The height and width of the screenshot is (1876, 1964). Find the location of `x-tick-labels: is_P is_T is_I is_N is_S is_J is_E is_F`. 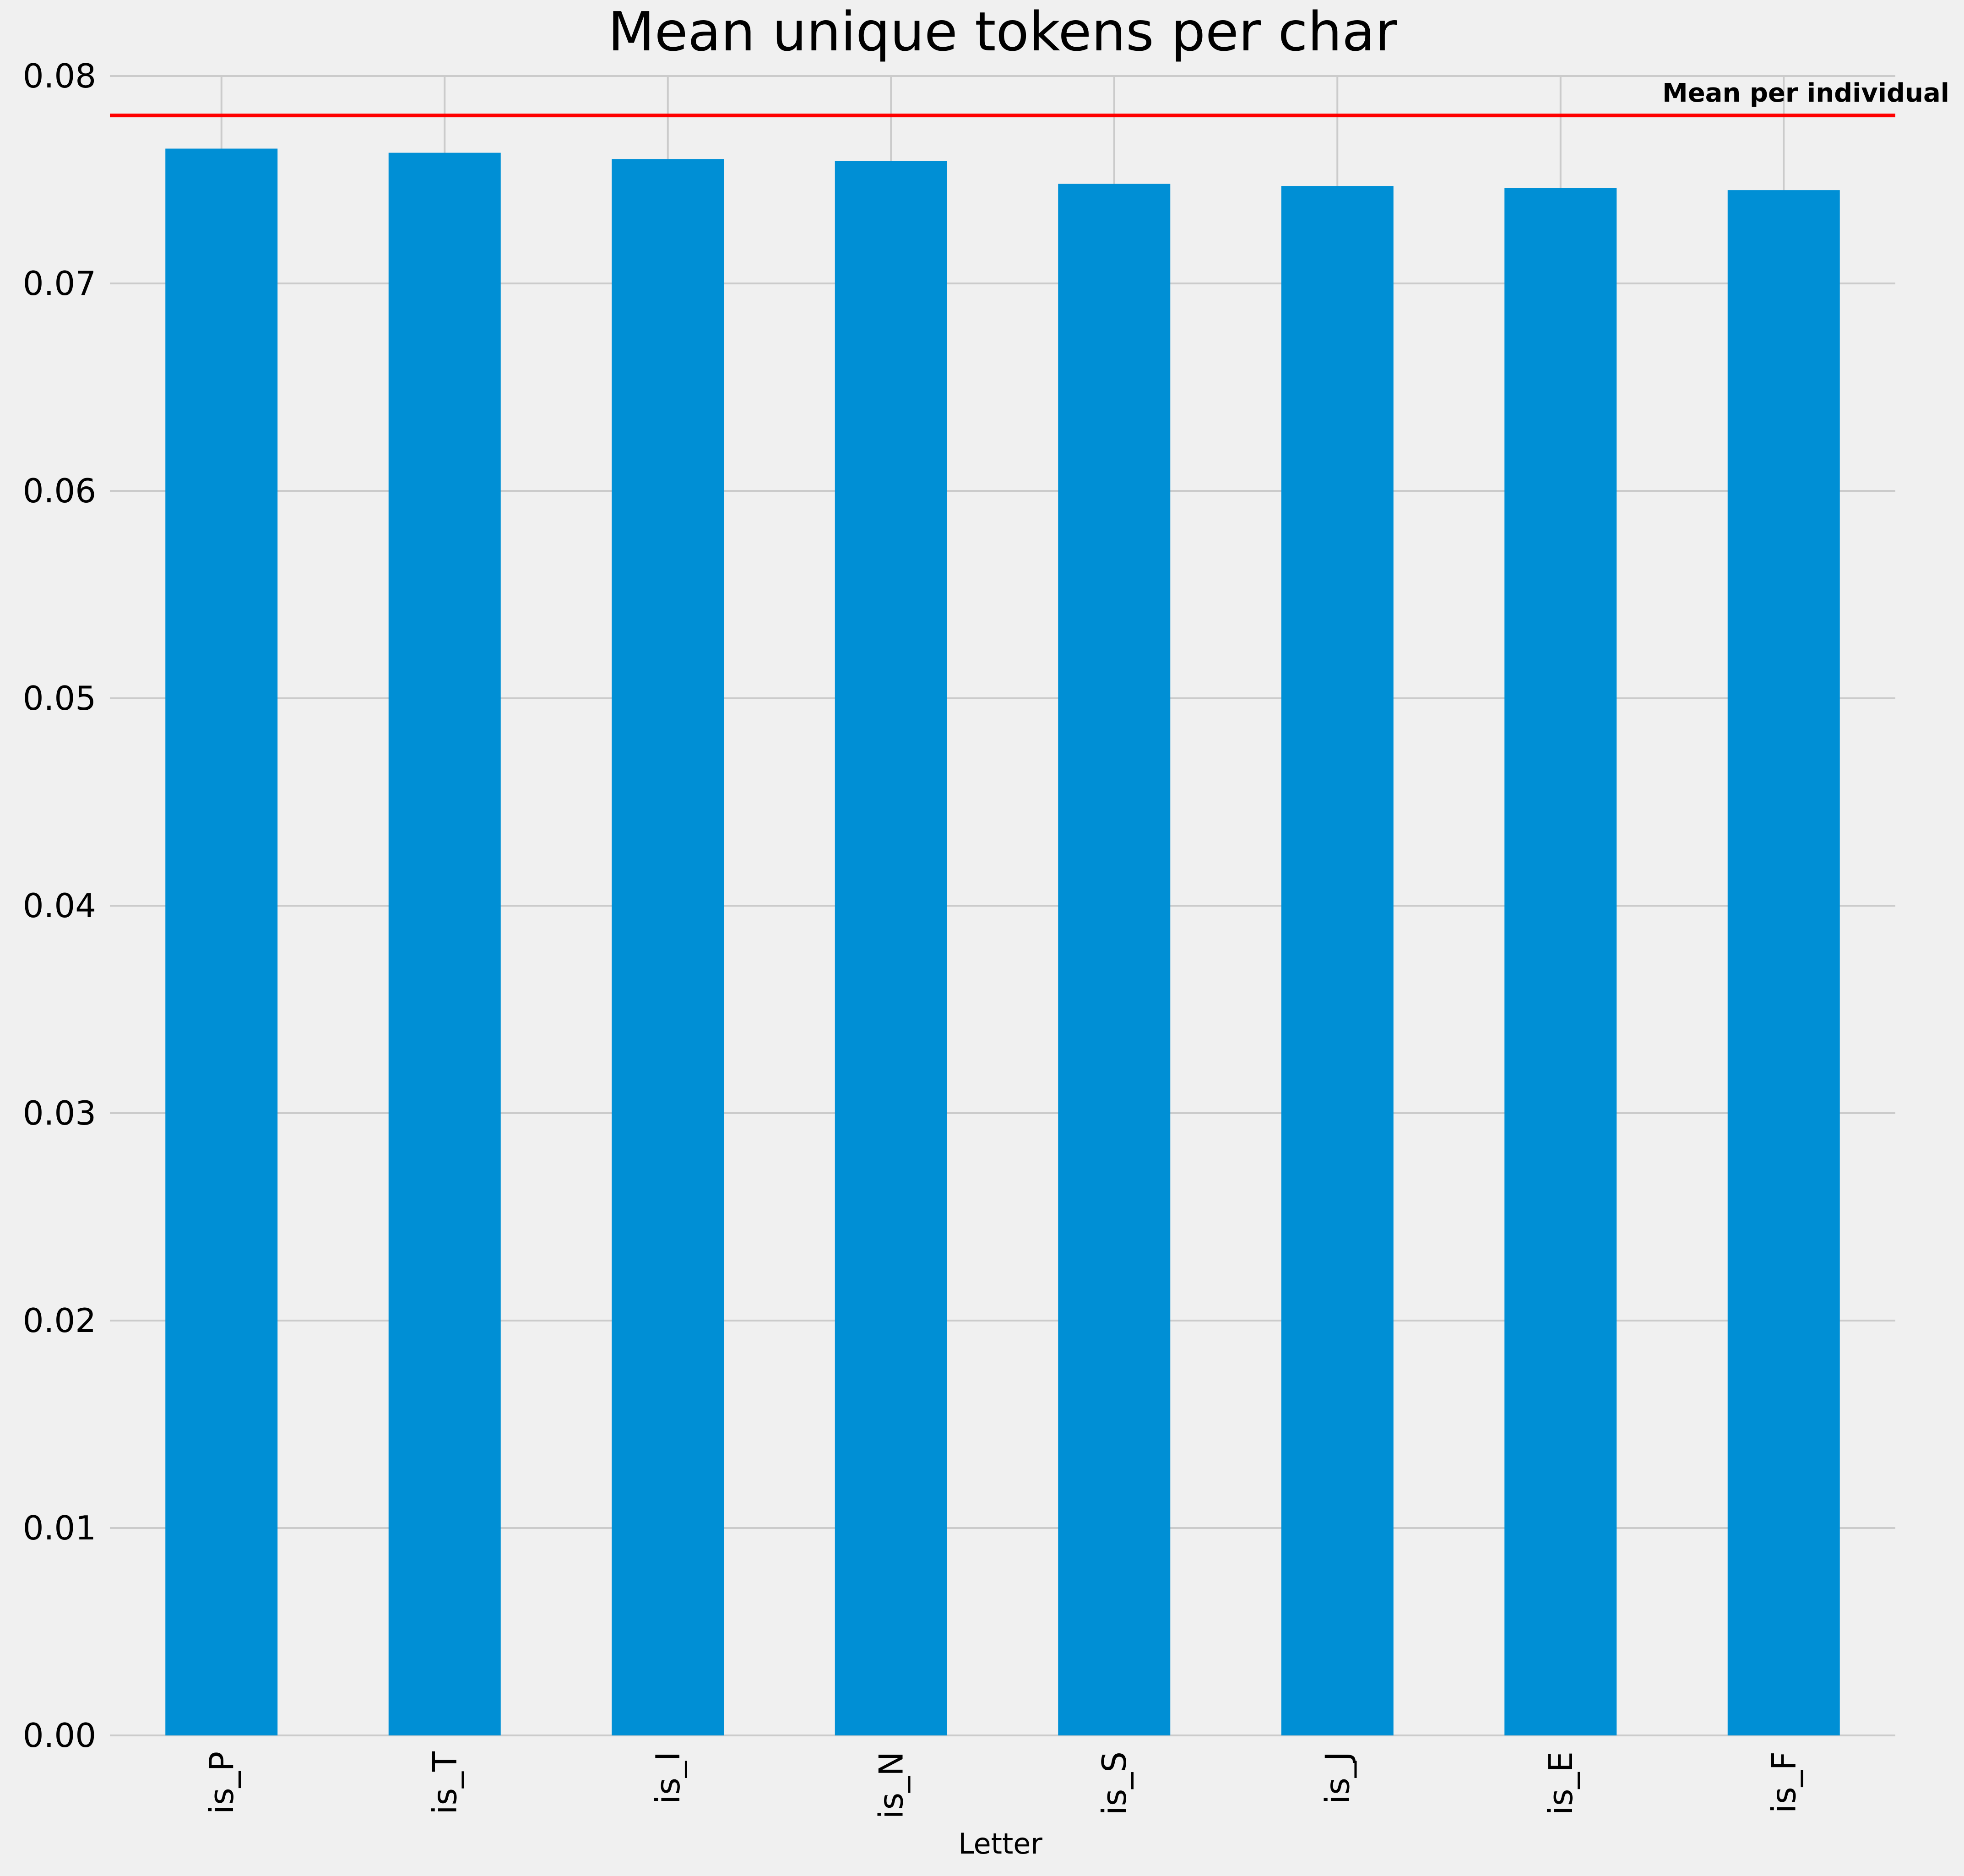

x-tick-labels: is_P is_T is_I is_N is_S is_J is_E is_F is located at coordinates (1003, 1785).